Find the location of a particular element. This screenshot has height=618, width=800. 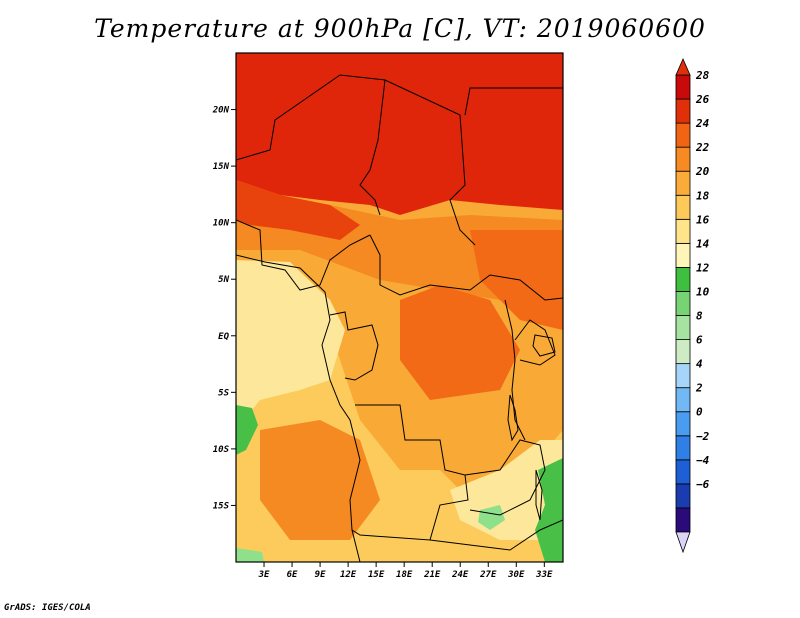

field-cool-green-se is located at coordinates (549, 510).